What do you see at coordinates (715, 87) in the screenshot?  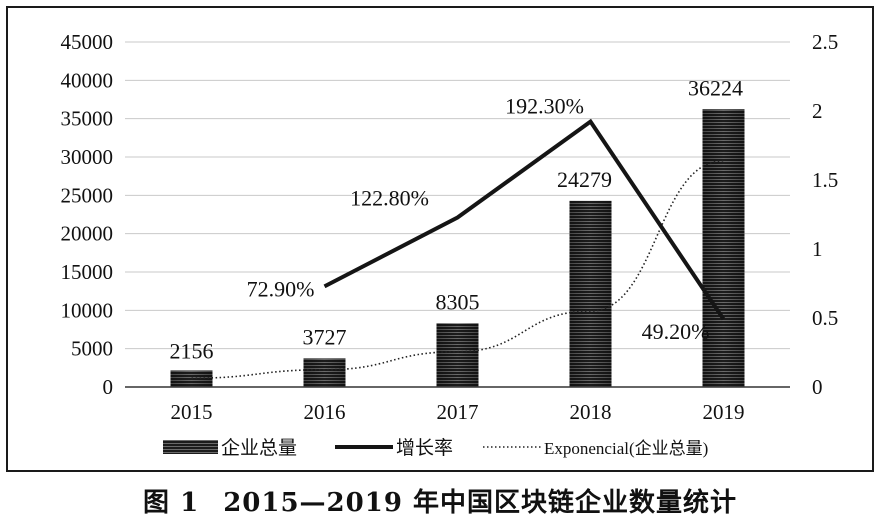 I see `bar-value-label: 36224` at bounding box center [715, 87].